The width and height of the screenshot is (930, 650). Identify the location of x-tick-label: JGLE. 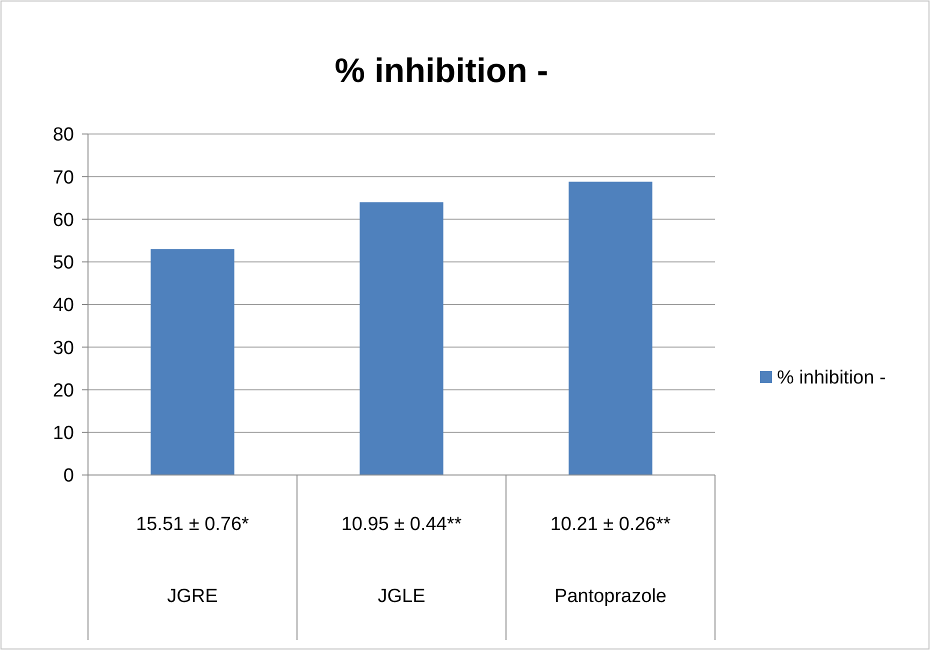
(402, 596).